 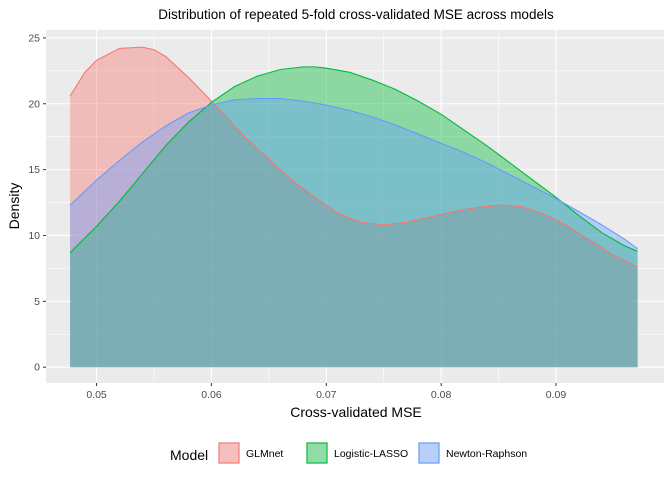 What do you see at coordinates (264, 454) in the screenshot?
I see `legend-label-glmnet: GLMnet` at bounding box center [264, 454].